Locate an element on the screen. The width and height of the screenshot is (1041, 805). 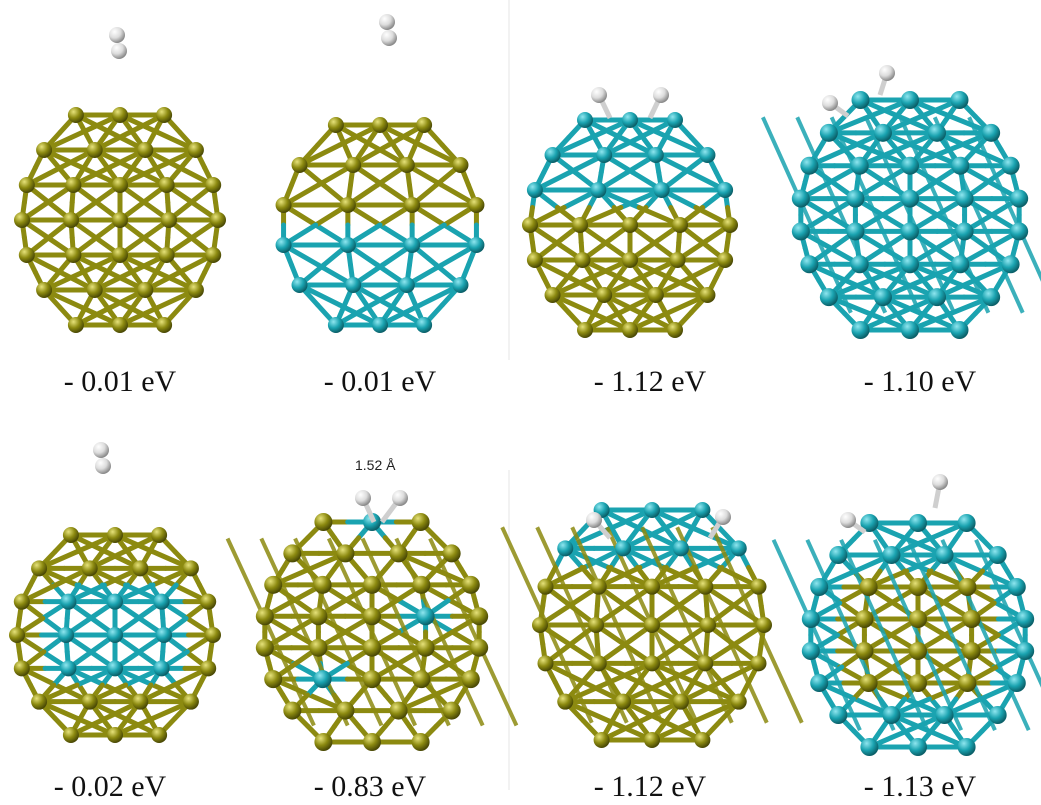
cluster-panel-2: - 0.01 eV is located at coordinates (380, 200).